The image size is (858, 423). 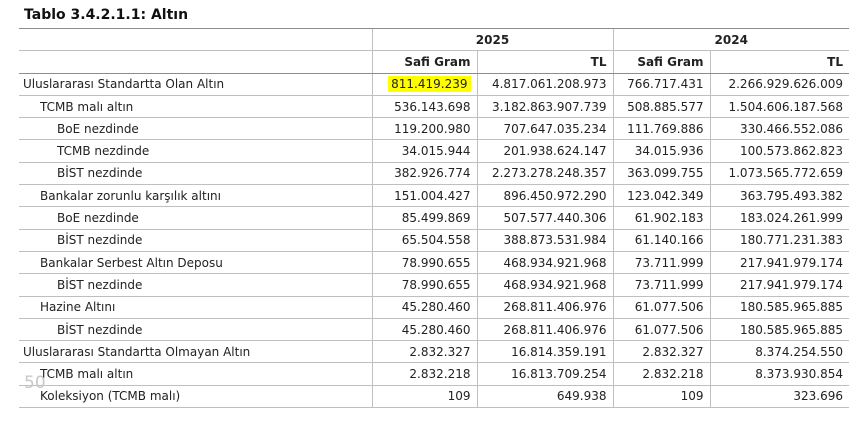 I want to click on value-cell: 34.015.936, so click(x=661, y=151).